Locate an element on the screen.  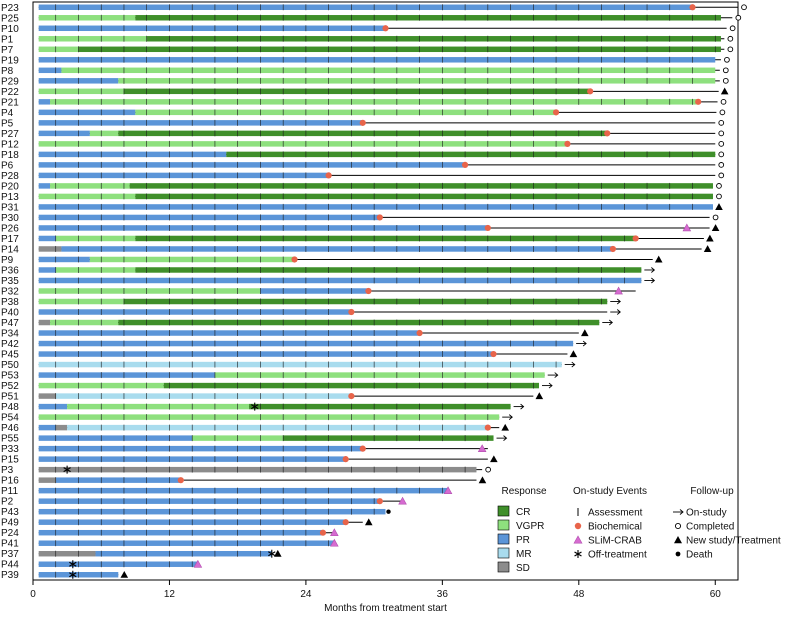
patient-label: P55 is located at coordinates (10, 439).